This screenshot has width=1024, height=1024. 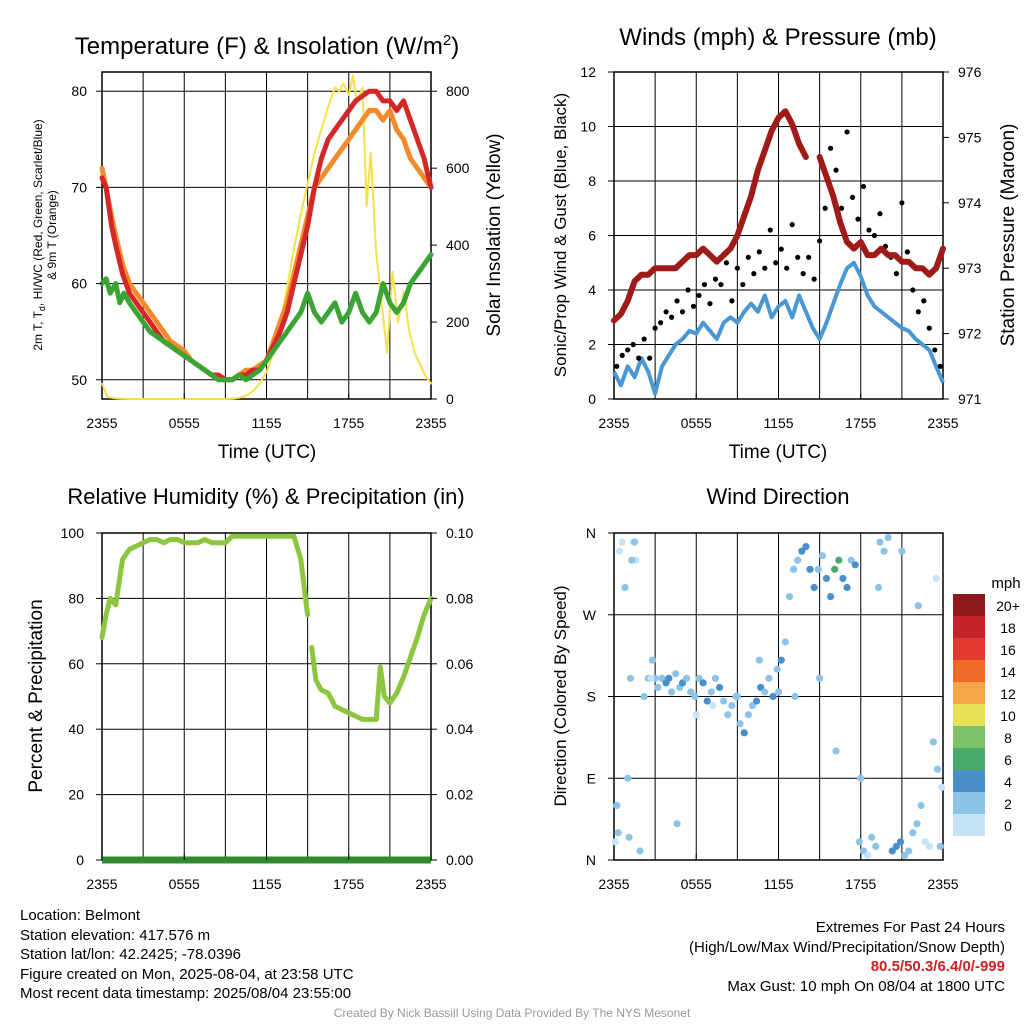 What do you see at coordinates (459, 795) in the screenshot?
I see `right-tick-label: 0.02` at bounding box center [459, 795].